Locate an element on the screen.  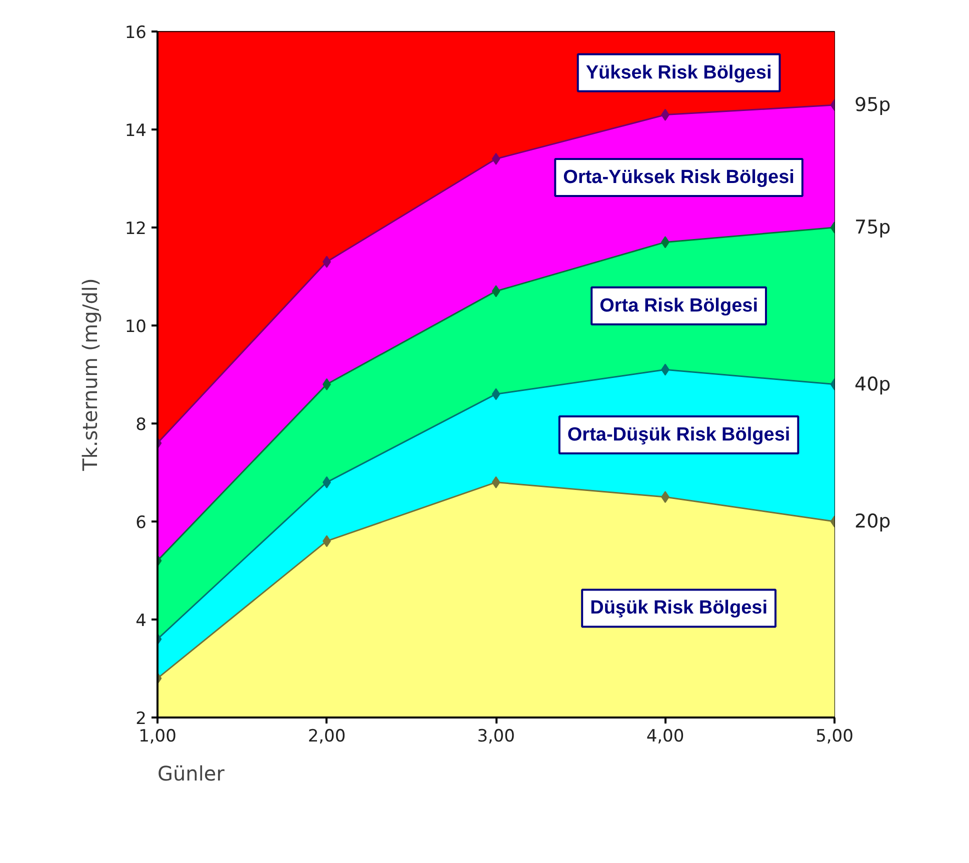
y-tick-label: 8 is located at coordinates (141, 425).